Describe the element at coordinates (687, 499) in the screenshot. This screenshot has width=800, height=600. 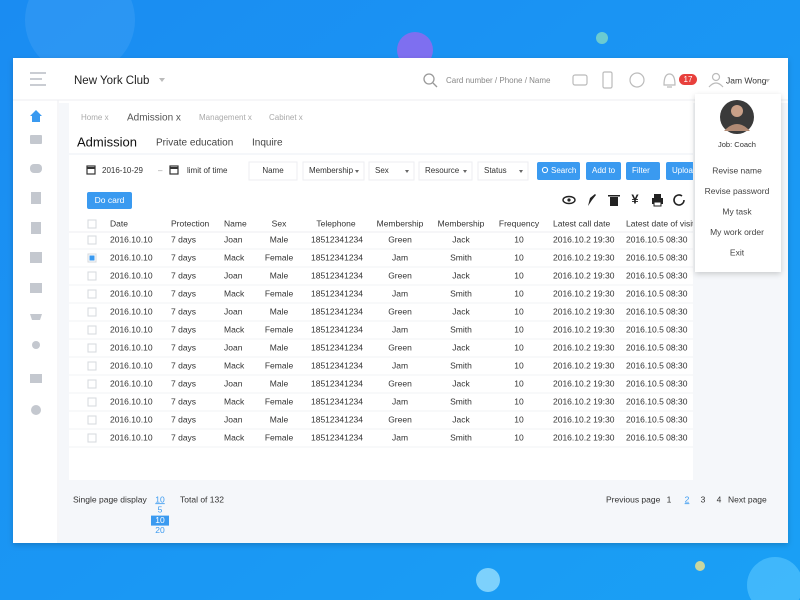
I see `page-number: 2` at that location.